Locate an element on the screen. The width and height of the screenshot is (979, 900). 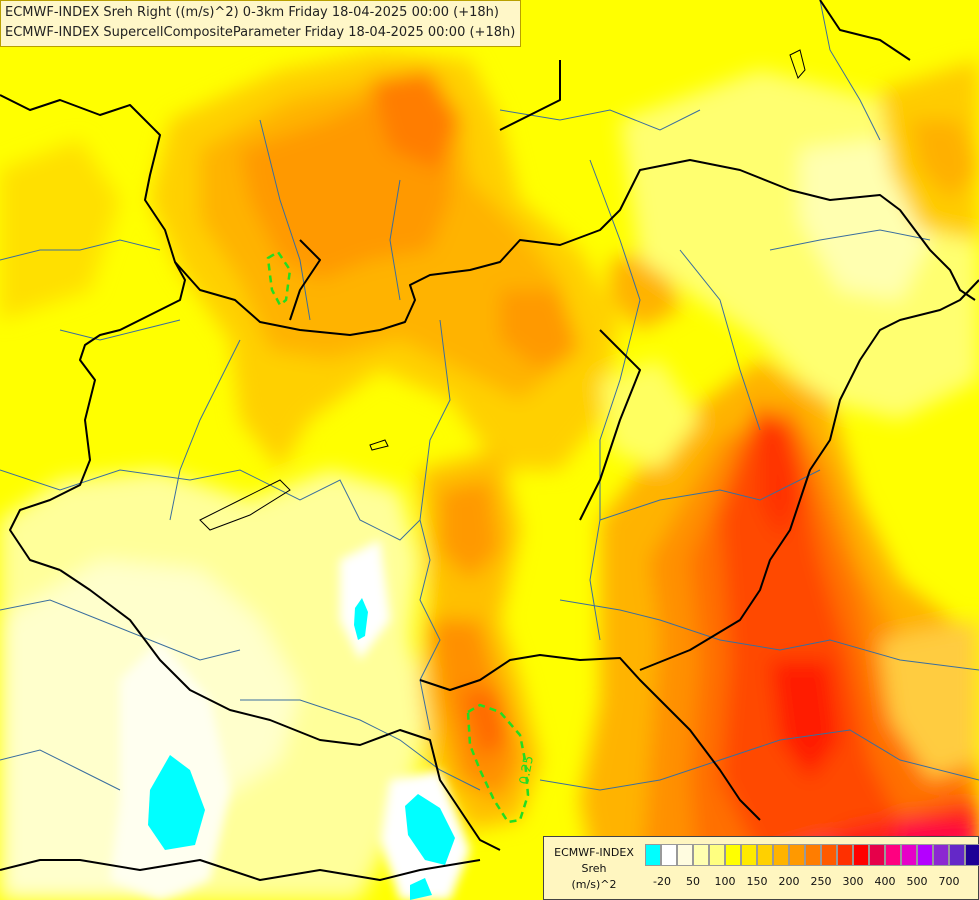
legend-tick-label: 500 is located at coordinates (917, 881).